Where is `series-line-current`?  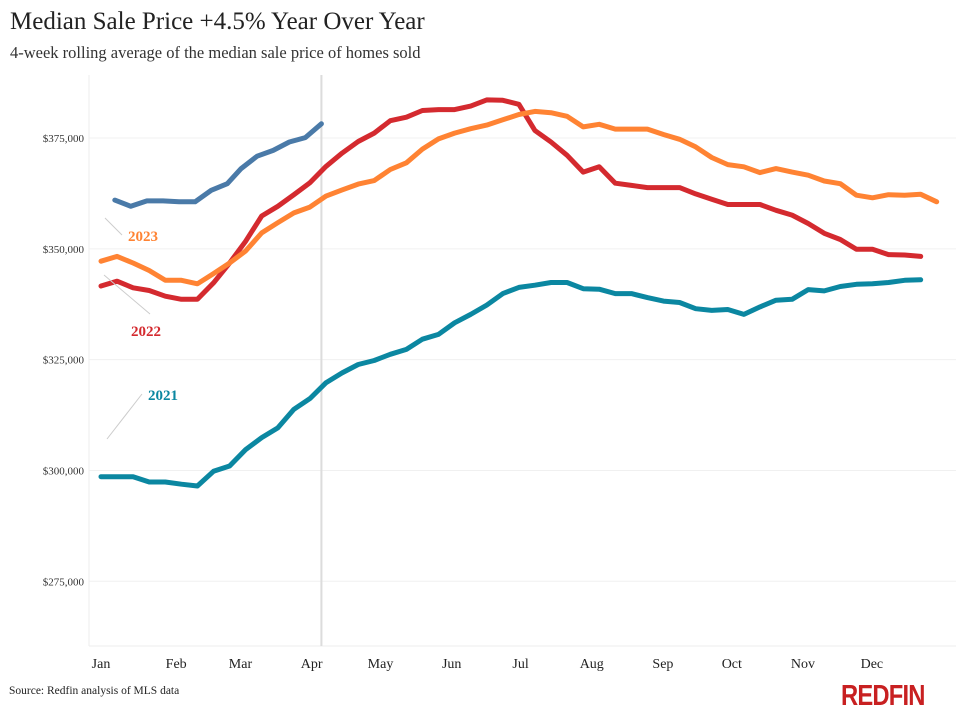
series-line-current is located at coordinates (218, 165).